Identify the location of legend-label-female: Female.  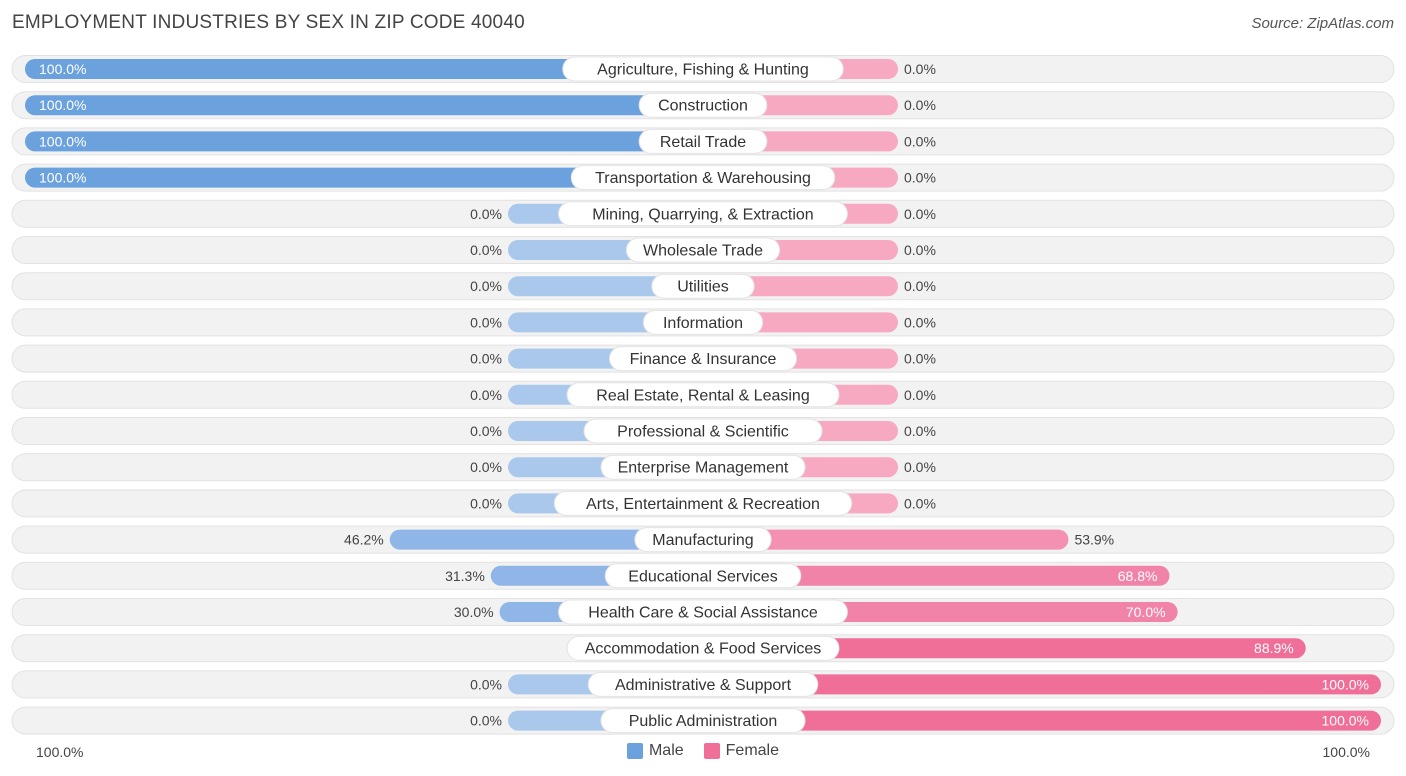
(752, 750).